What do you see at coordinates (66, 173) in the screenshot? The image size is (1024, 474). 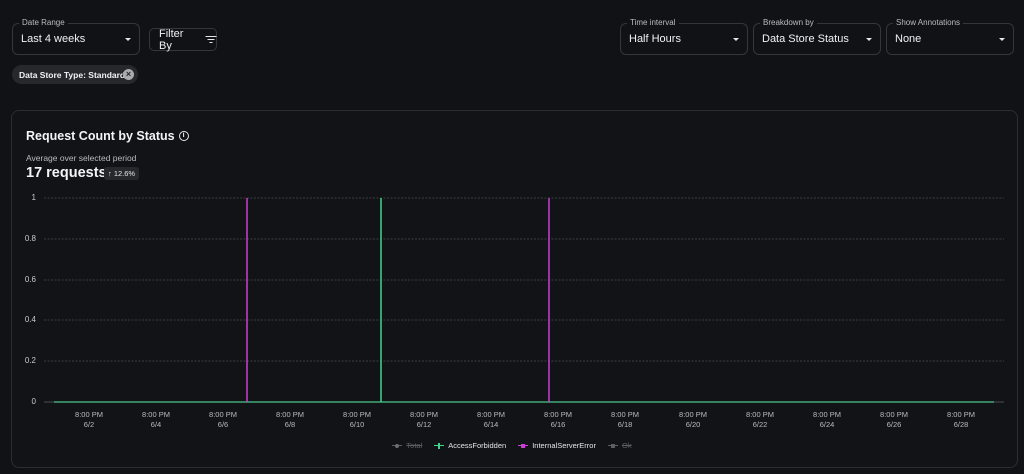 I see `metric-value: 17 requests` at bounding box center [66, 173].